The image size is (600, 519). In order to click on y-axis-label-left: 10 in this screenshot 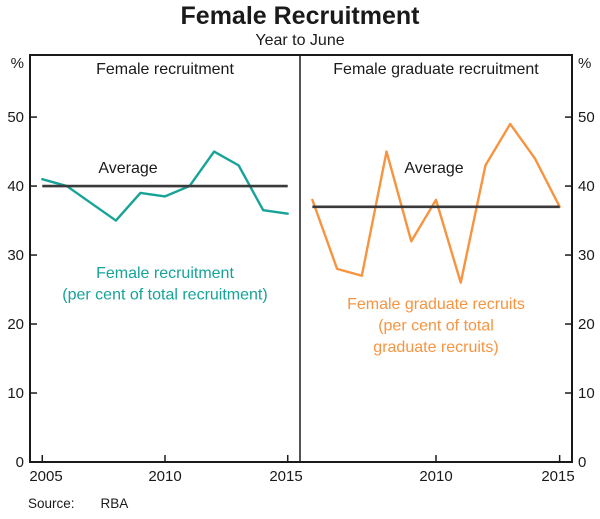, I will do `click(15, 393)`.